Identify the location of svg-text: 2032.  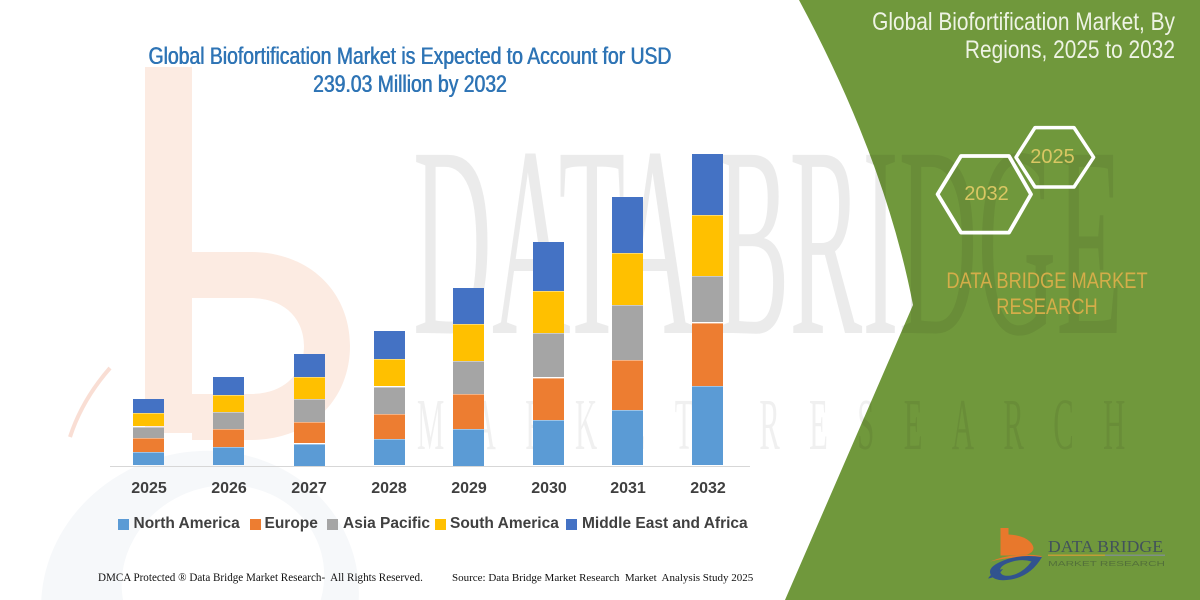
(986, 194).